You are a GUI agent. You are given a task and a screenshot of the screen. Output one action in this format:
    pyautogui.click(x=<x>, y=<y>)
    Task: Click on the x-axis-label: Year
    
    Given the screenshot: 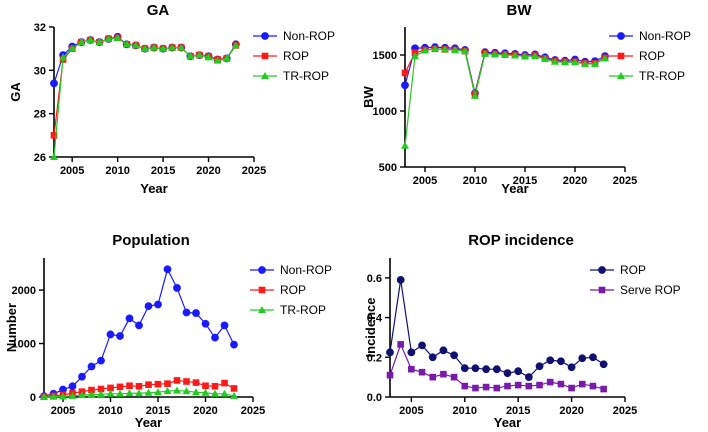 What is the action you would take?
    pyautogui.click(x=507, y=422)
    